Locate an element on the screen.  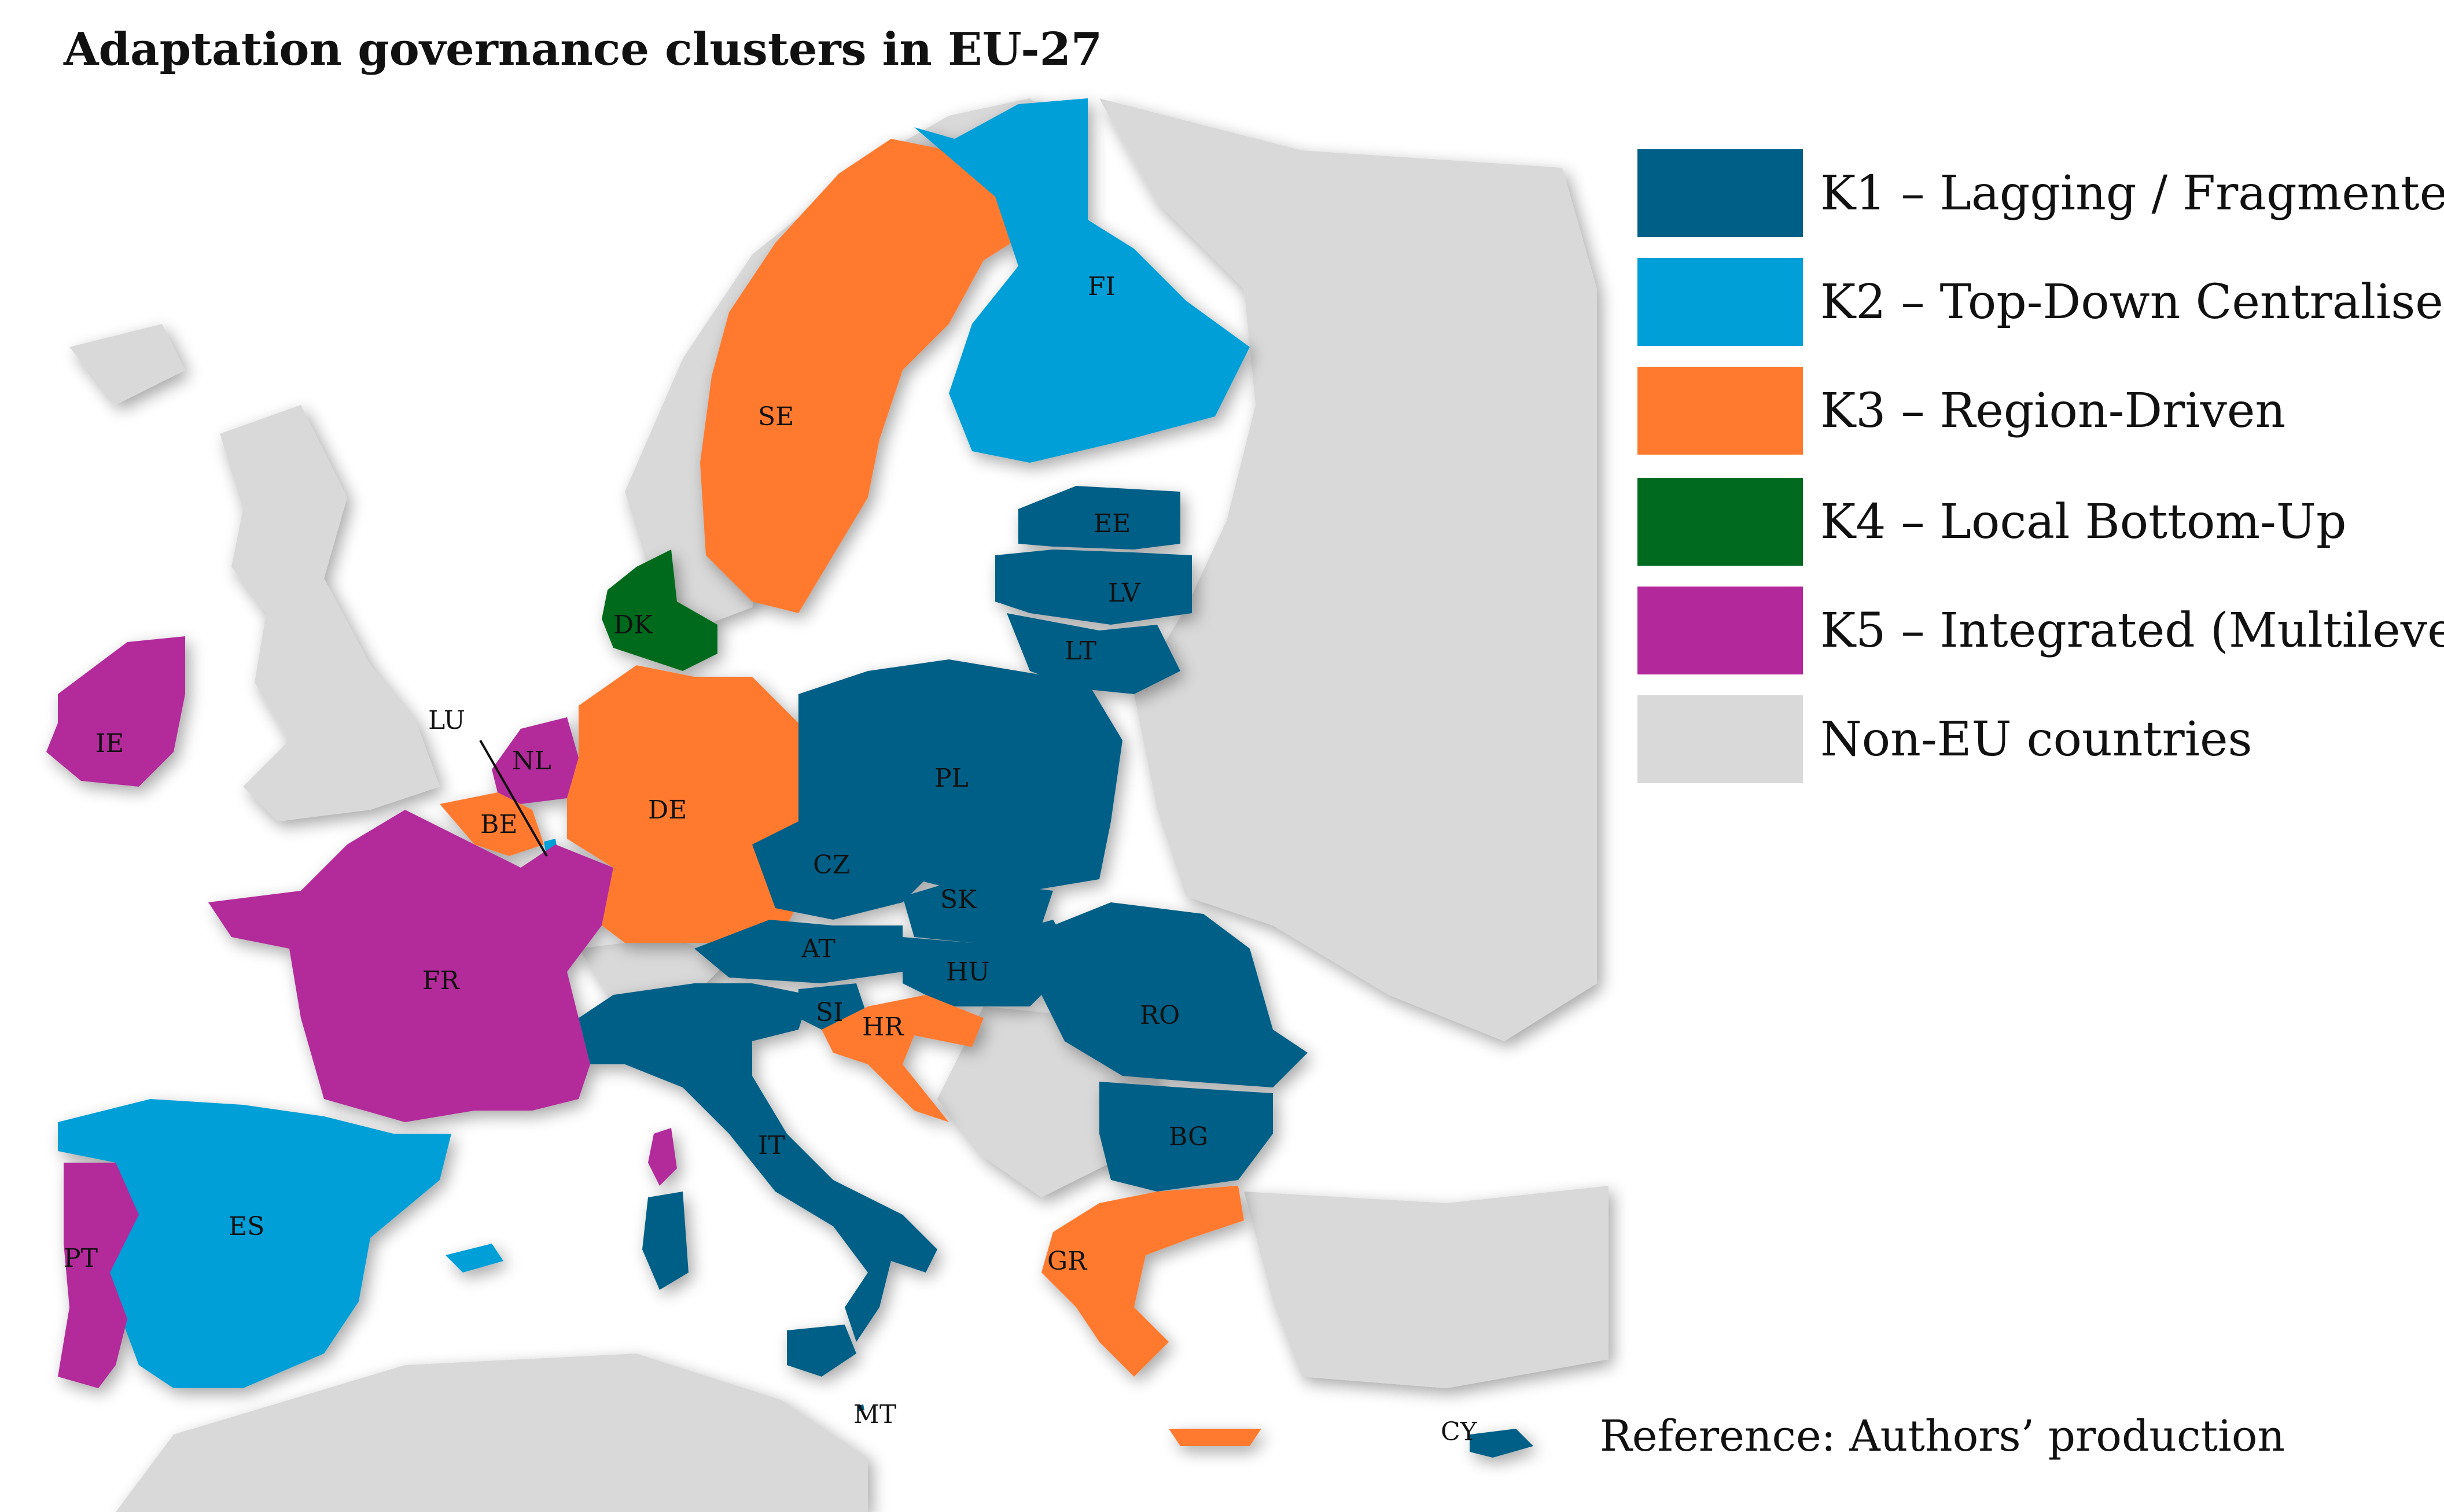
country-BG is located at coordinates (1186, 1137).